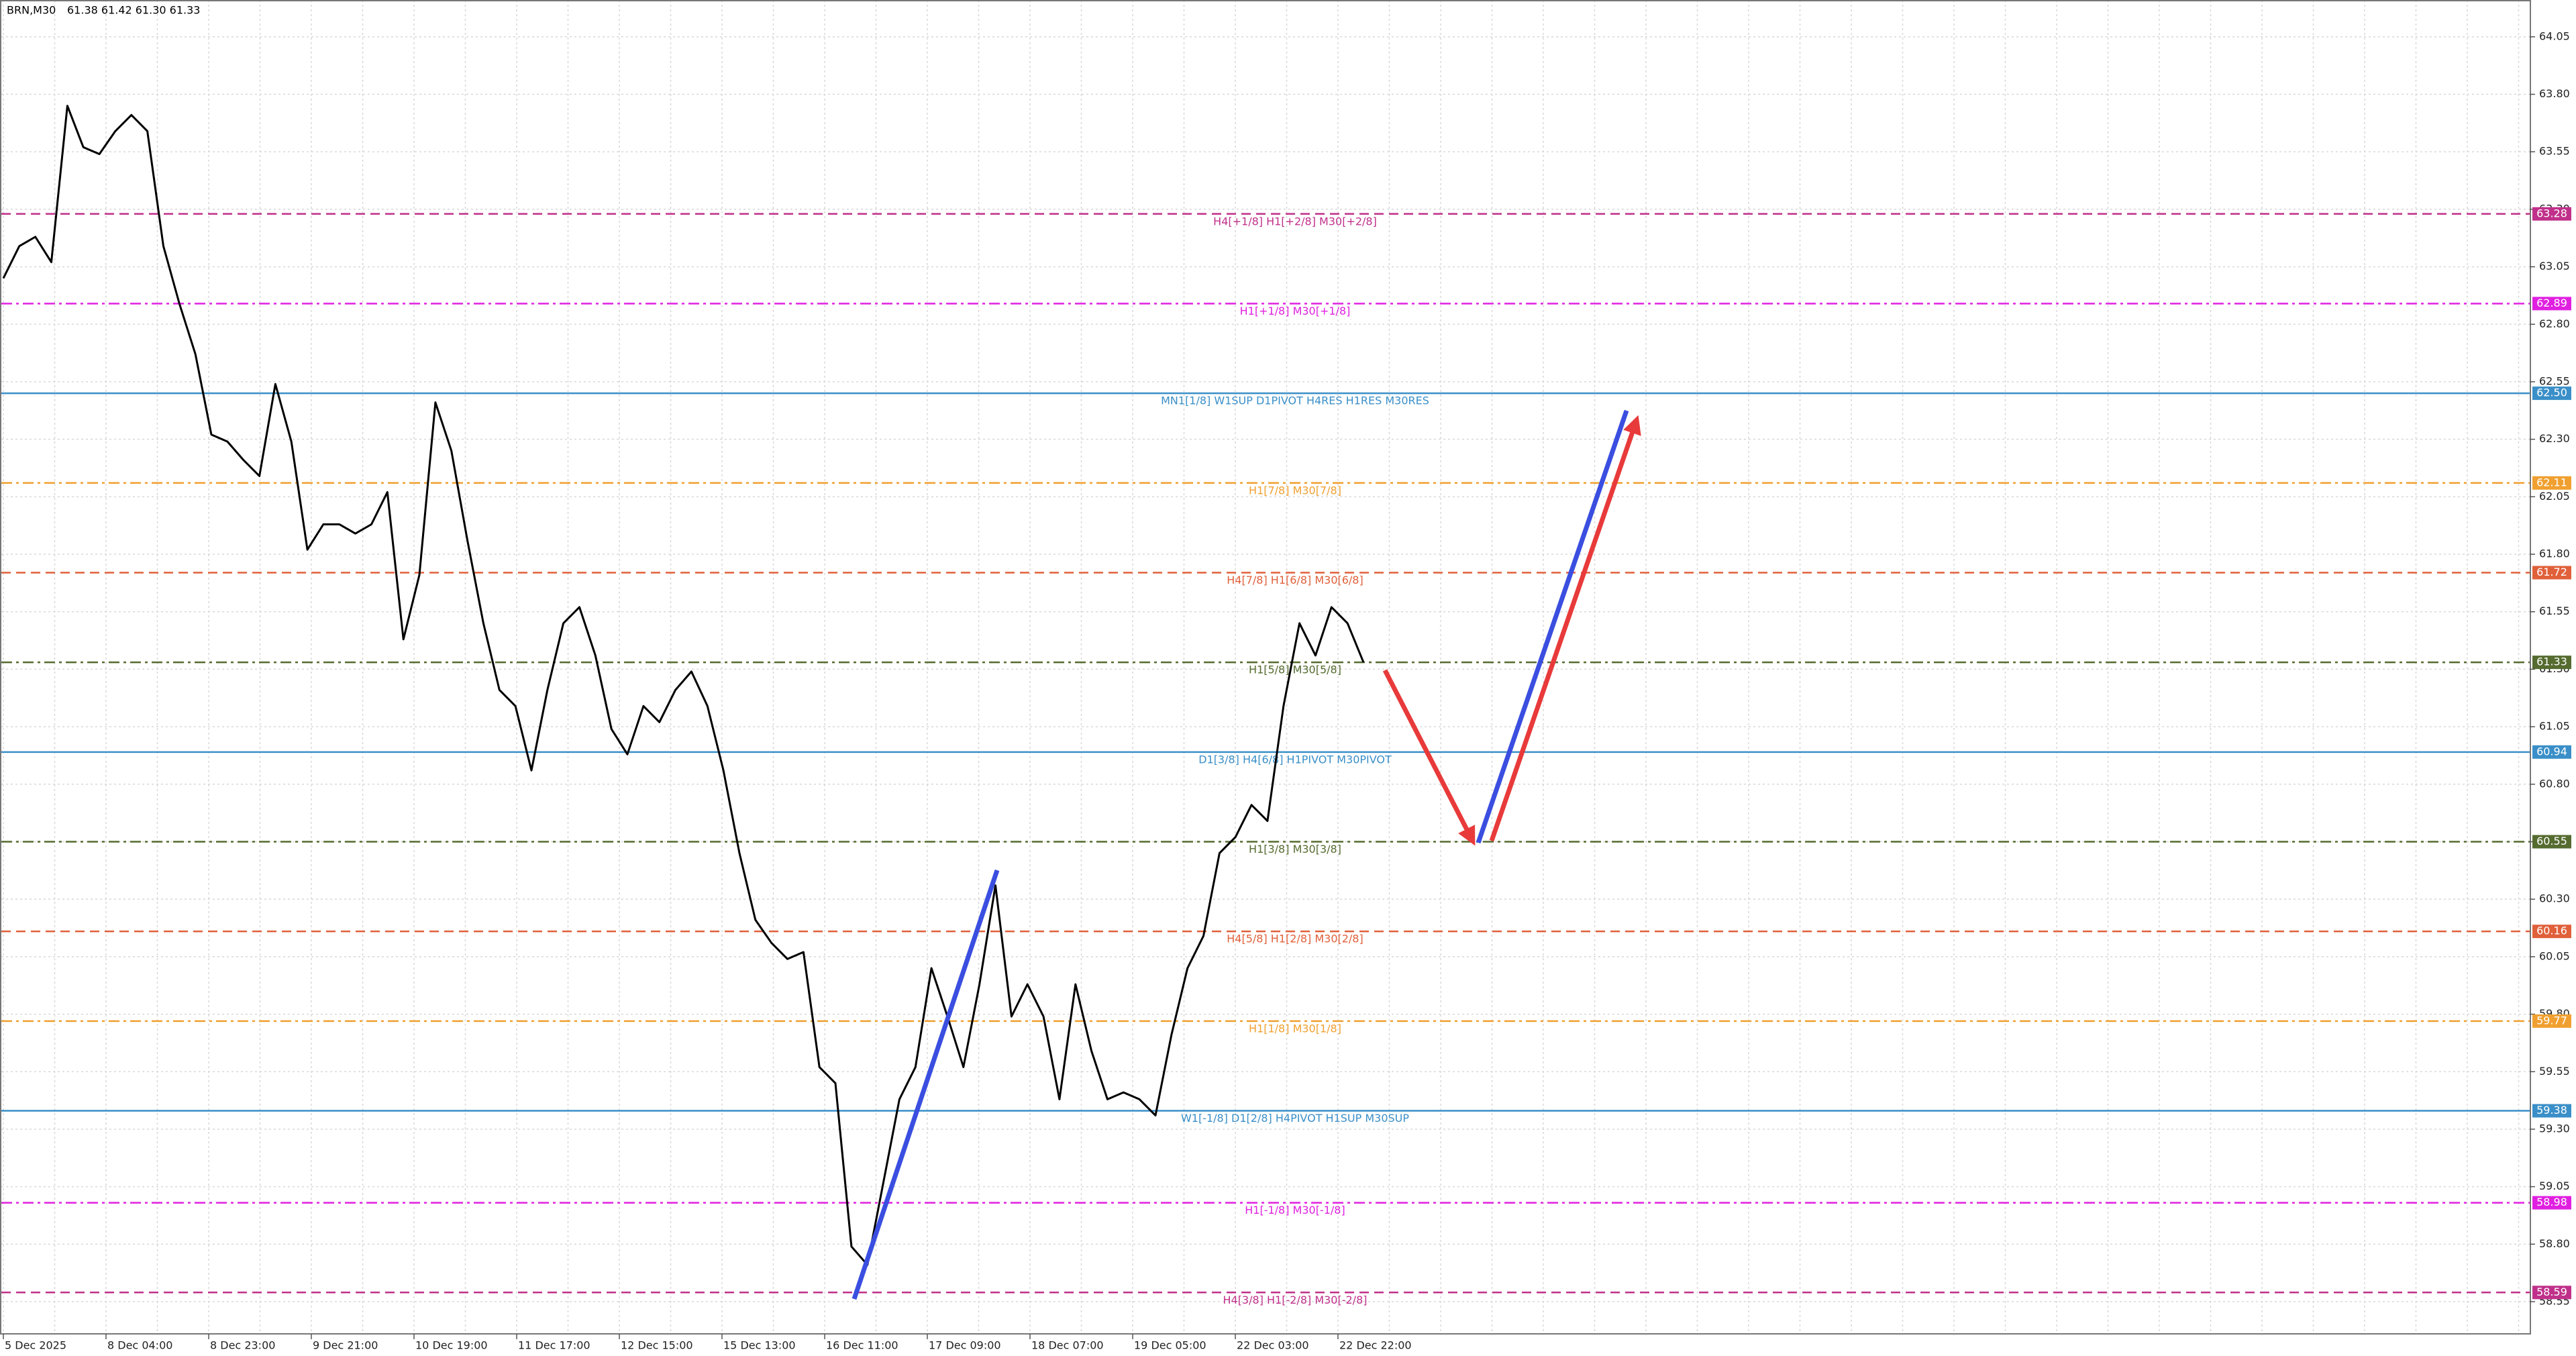  What do you see at coordinates (1295, 939) in the screenshot?
I see `level-label: H4[5/8] H1[2/8] M30[2/8]` at bounding box center [1295, 939].